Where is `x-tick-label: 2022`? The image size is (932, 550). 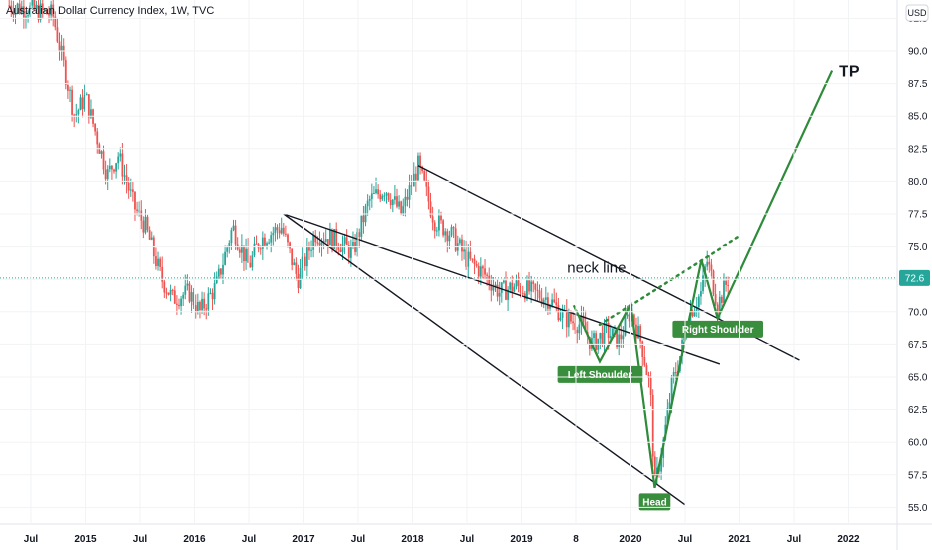
x-tick-label: 2022 is located at coordinates (848, 539).